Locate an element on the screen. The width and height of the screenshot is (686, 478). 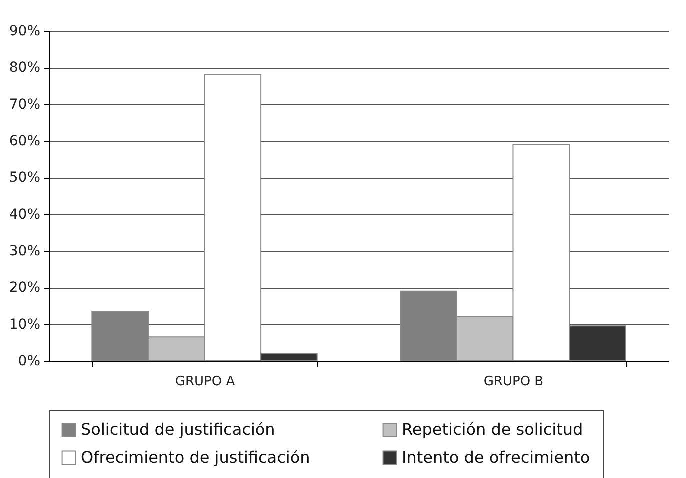
y-tick-label: 30% is located at coordinates (24, 252).